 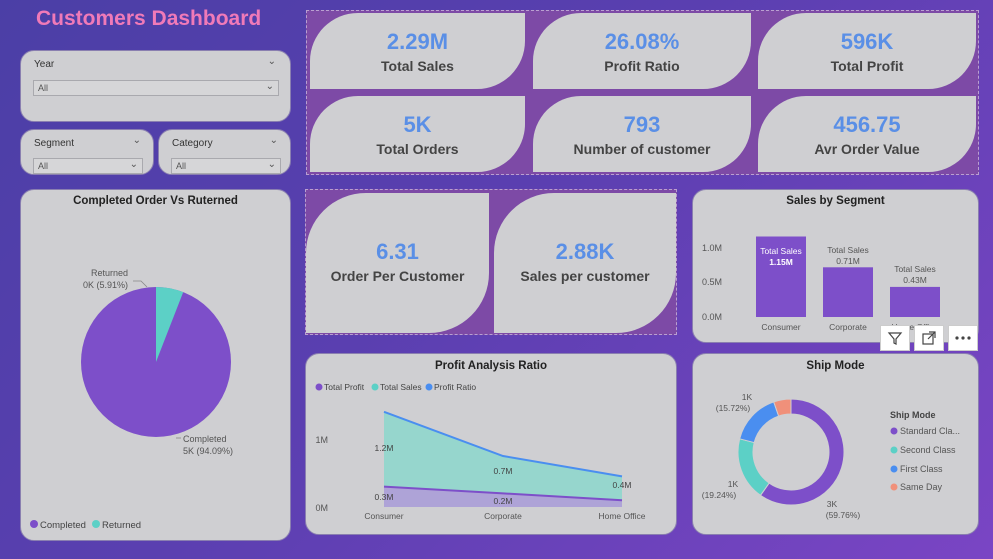 I want to click on area-total-profit, so click(x=503, y=496).